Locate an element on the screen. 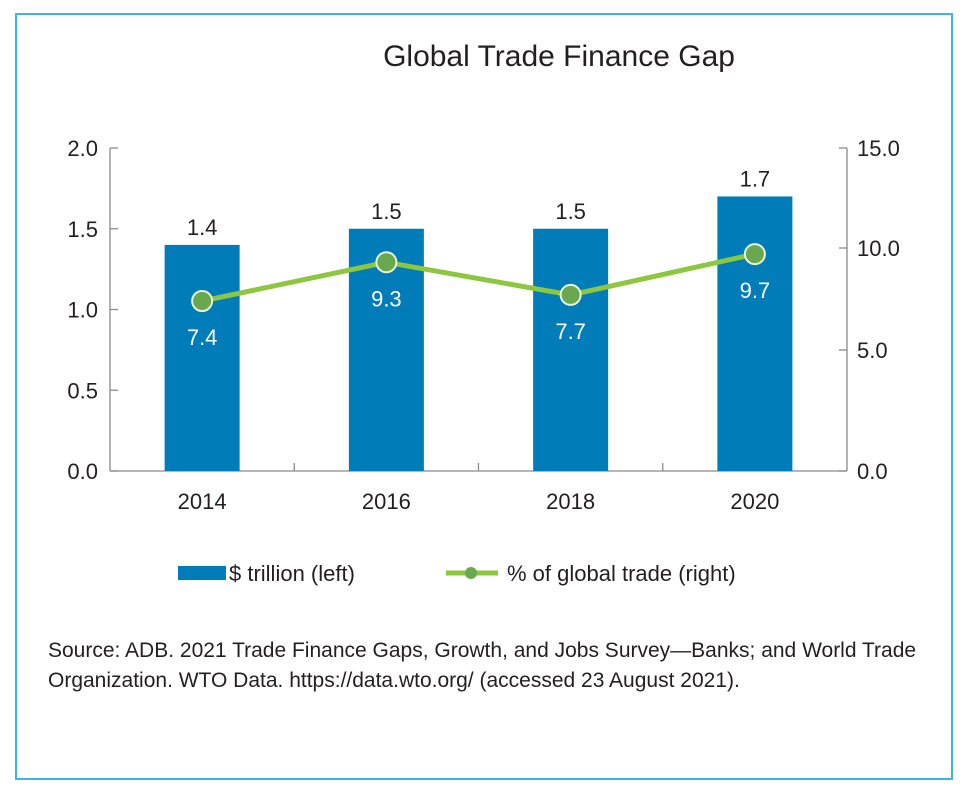 This screenshot has height=796, width=968. right-tick-label: 5.0 is located at coordinates (872, 350).